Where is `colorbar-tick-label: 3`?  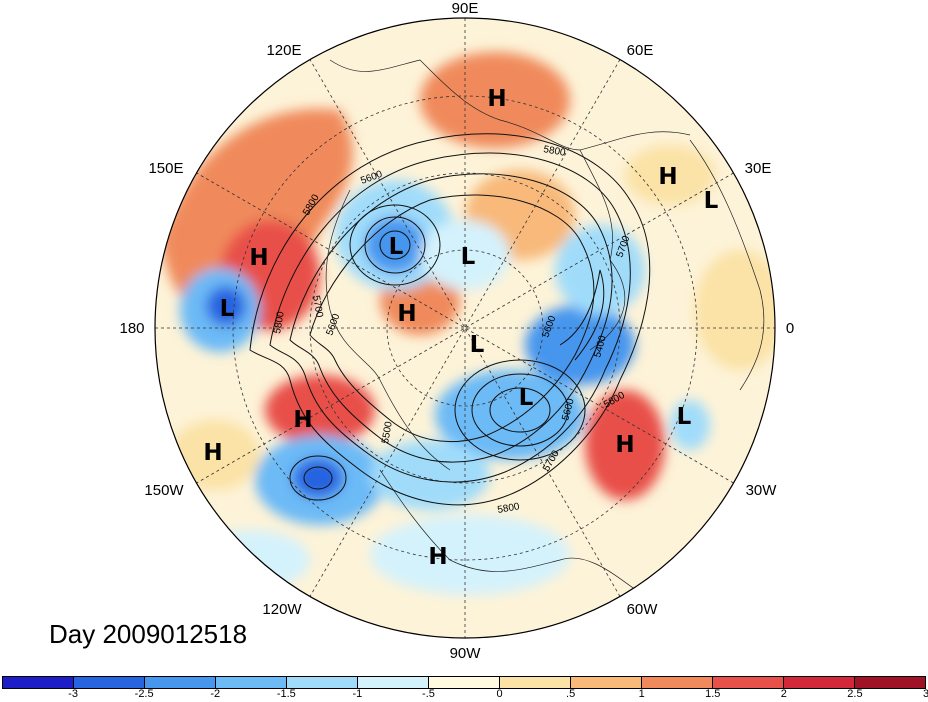
colorbar-tick-label: 3 is located at coordinates (925, 694).